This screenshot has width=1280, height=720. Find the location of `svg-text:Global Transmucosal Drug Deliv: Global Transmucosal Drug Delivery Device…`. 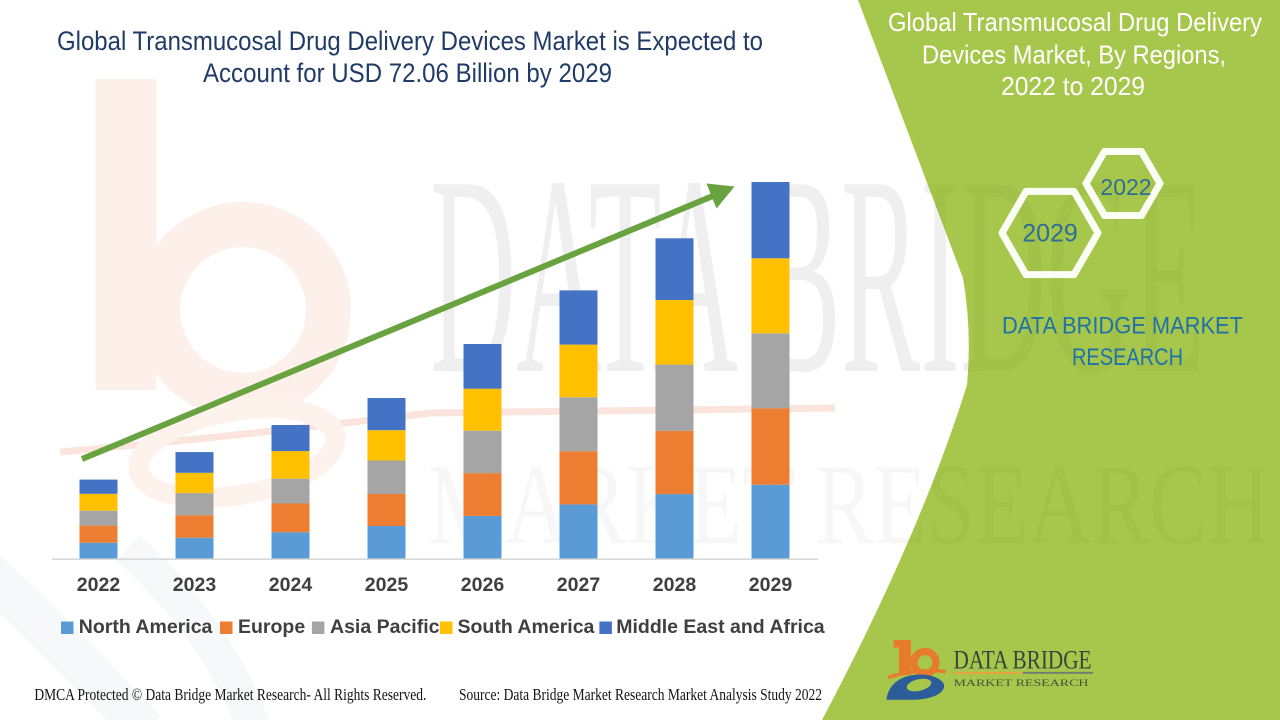

svg-text:Global Transmucosal Drug Deliv: Global Transmucosal Drug Delivery Device… is located at coordinates (410, 41).